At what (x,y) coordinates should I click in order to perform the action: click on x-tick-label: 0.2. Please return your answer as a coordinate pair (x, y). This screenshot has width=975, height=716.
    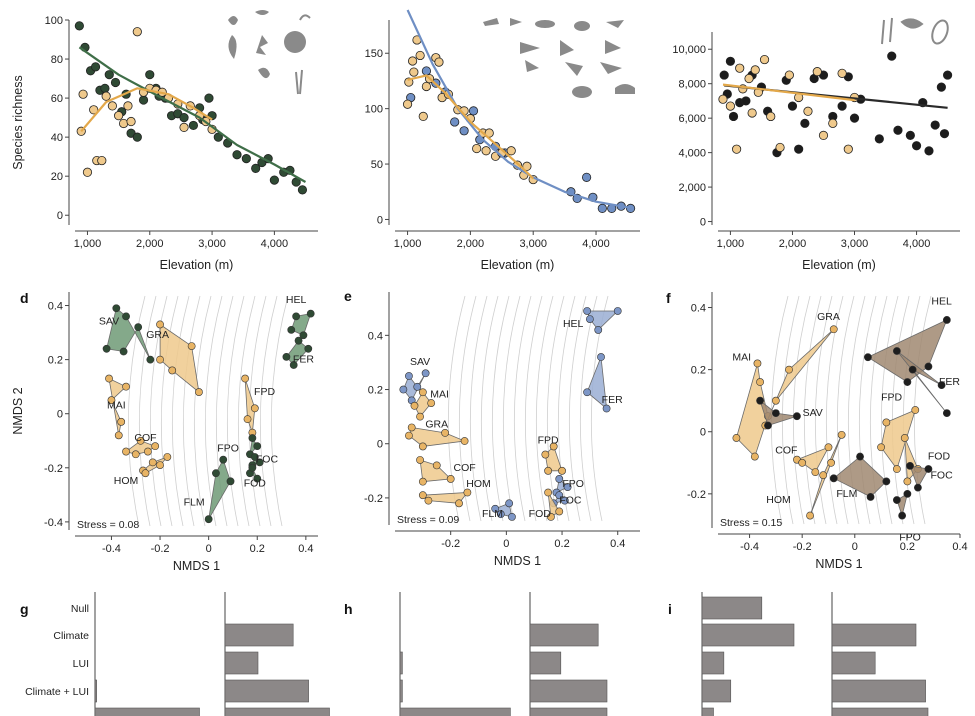
    Looking at the image, I should click on (907, 547).